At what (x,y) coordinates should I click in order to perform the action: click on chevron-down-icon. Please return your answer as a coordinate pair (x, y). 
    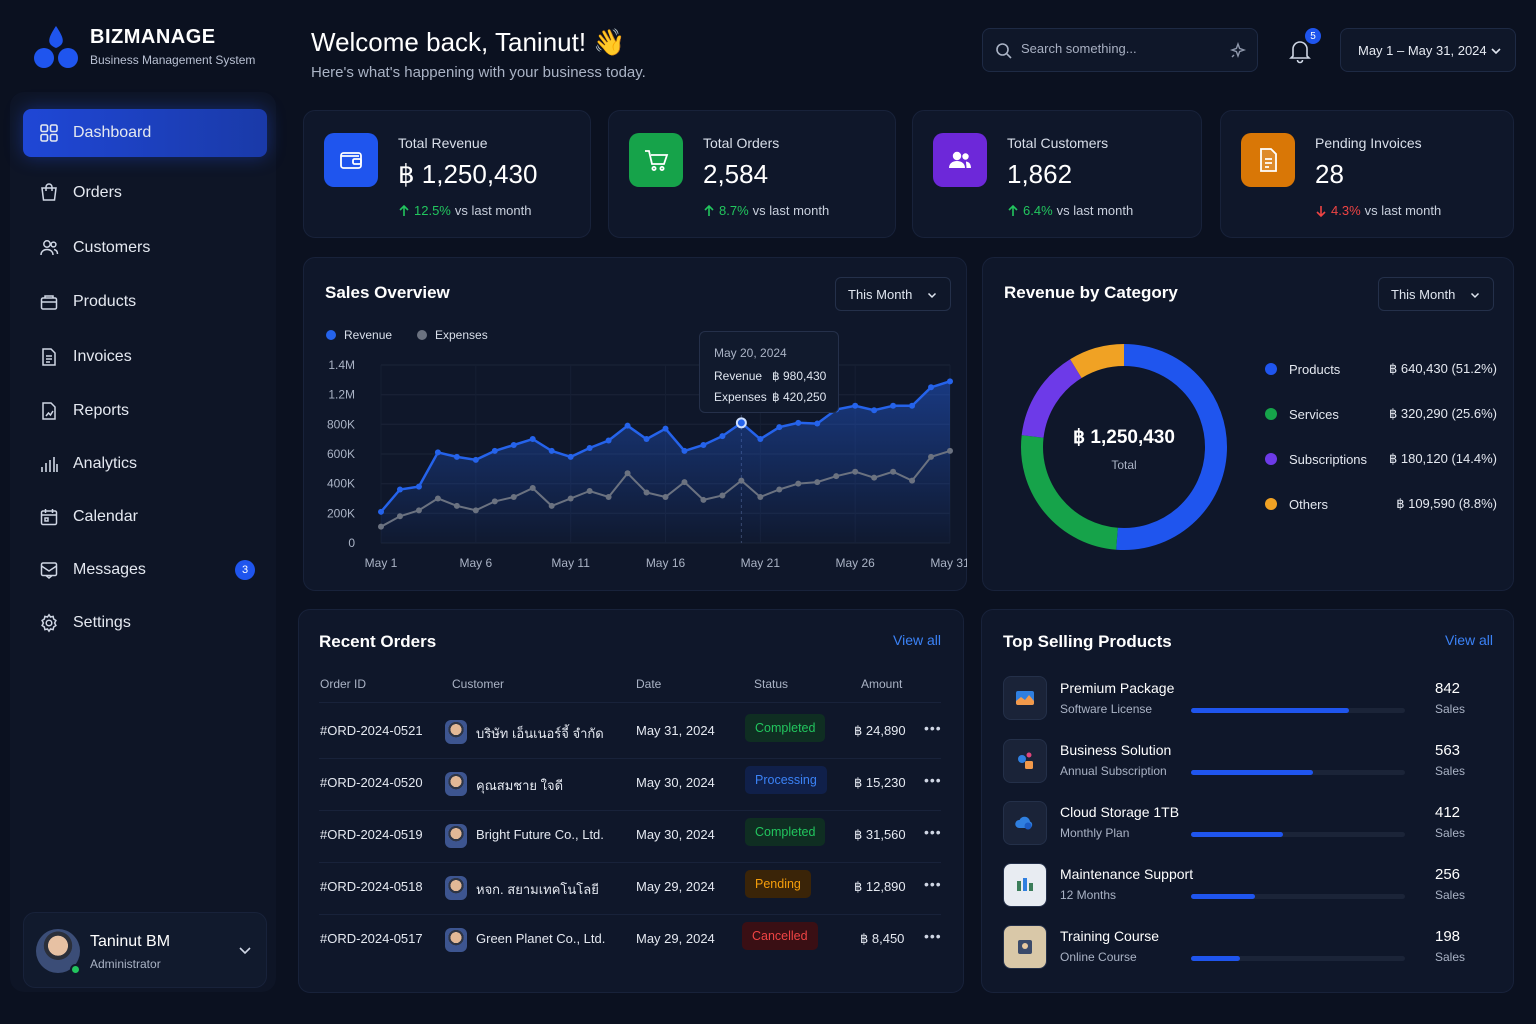
    Looking at the image, I should click on (245, 950).